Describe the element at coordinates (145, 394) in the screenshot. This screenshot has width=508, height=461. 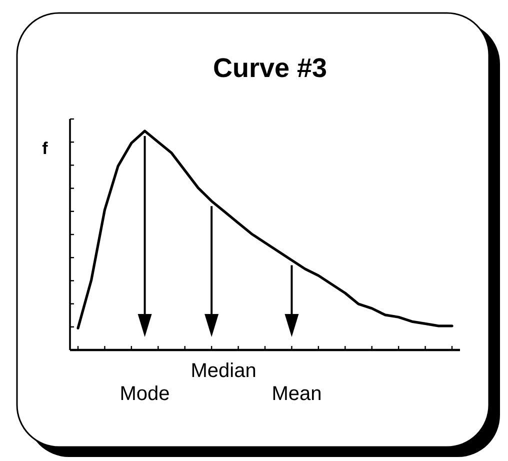
I see `text: Mode` at that location.